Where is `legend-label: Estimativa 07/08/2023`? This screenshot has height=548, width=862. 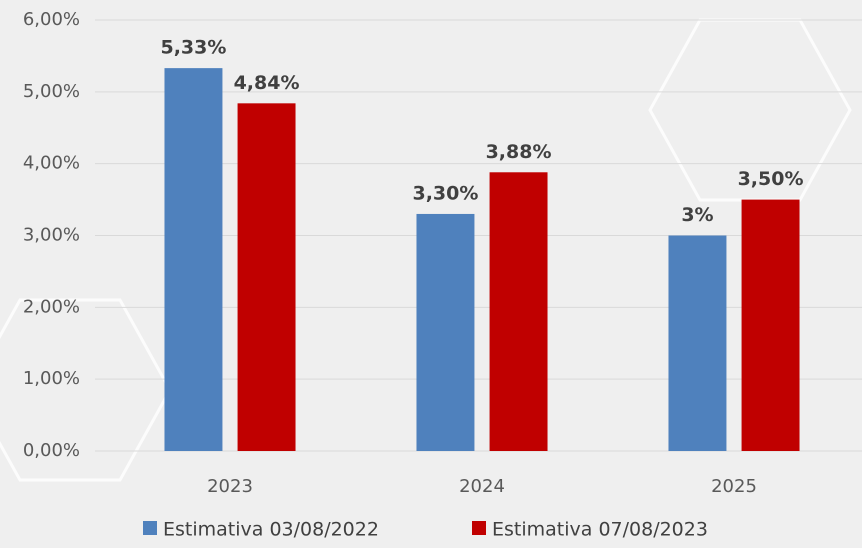 legend-label: Estimativa 07/08/2023 is located at coordinates (600, 530).